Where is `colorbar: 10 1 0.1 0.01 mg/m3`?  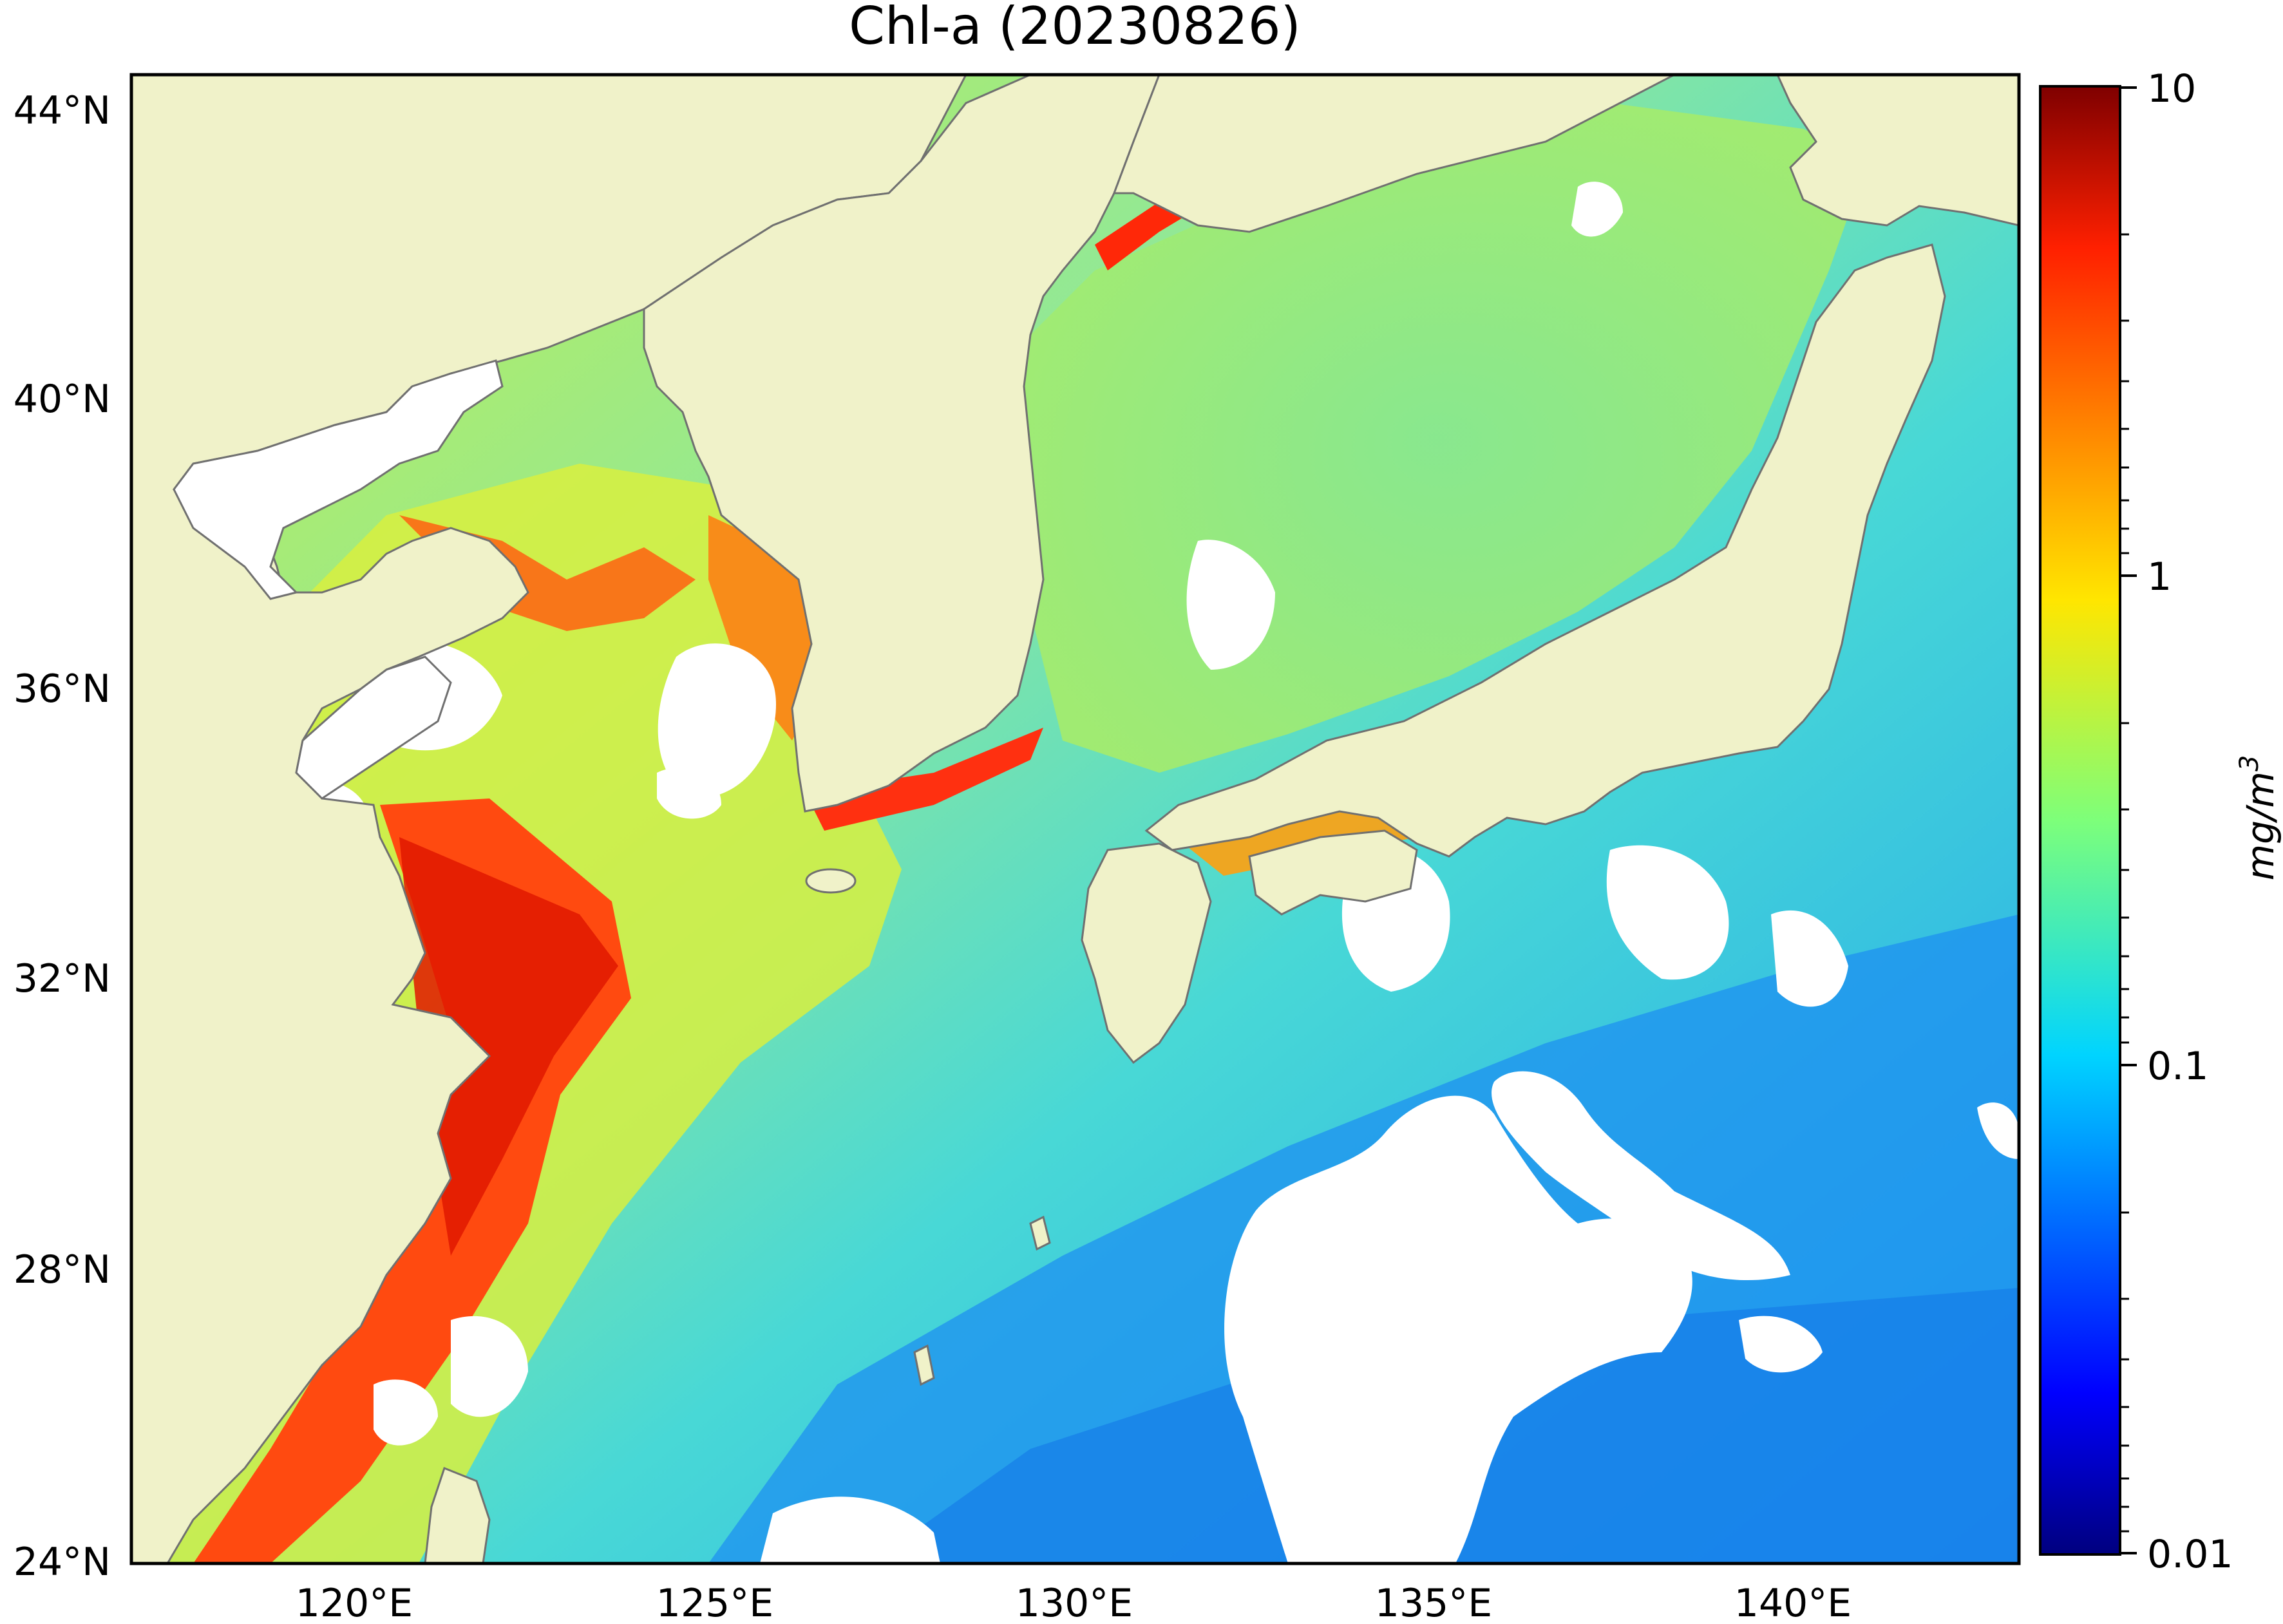
colorbar: 10 1 0.1 0.01 mg/m3 is located at coordinates (2160, 821).